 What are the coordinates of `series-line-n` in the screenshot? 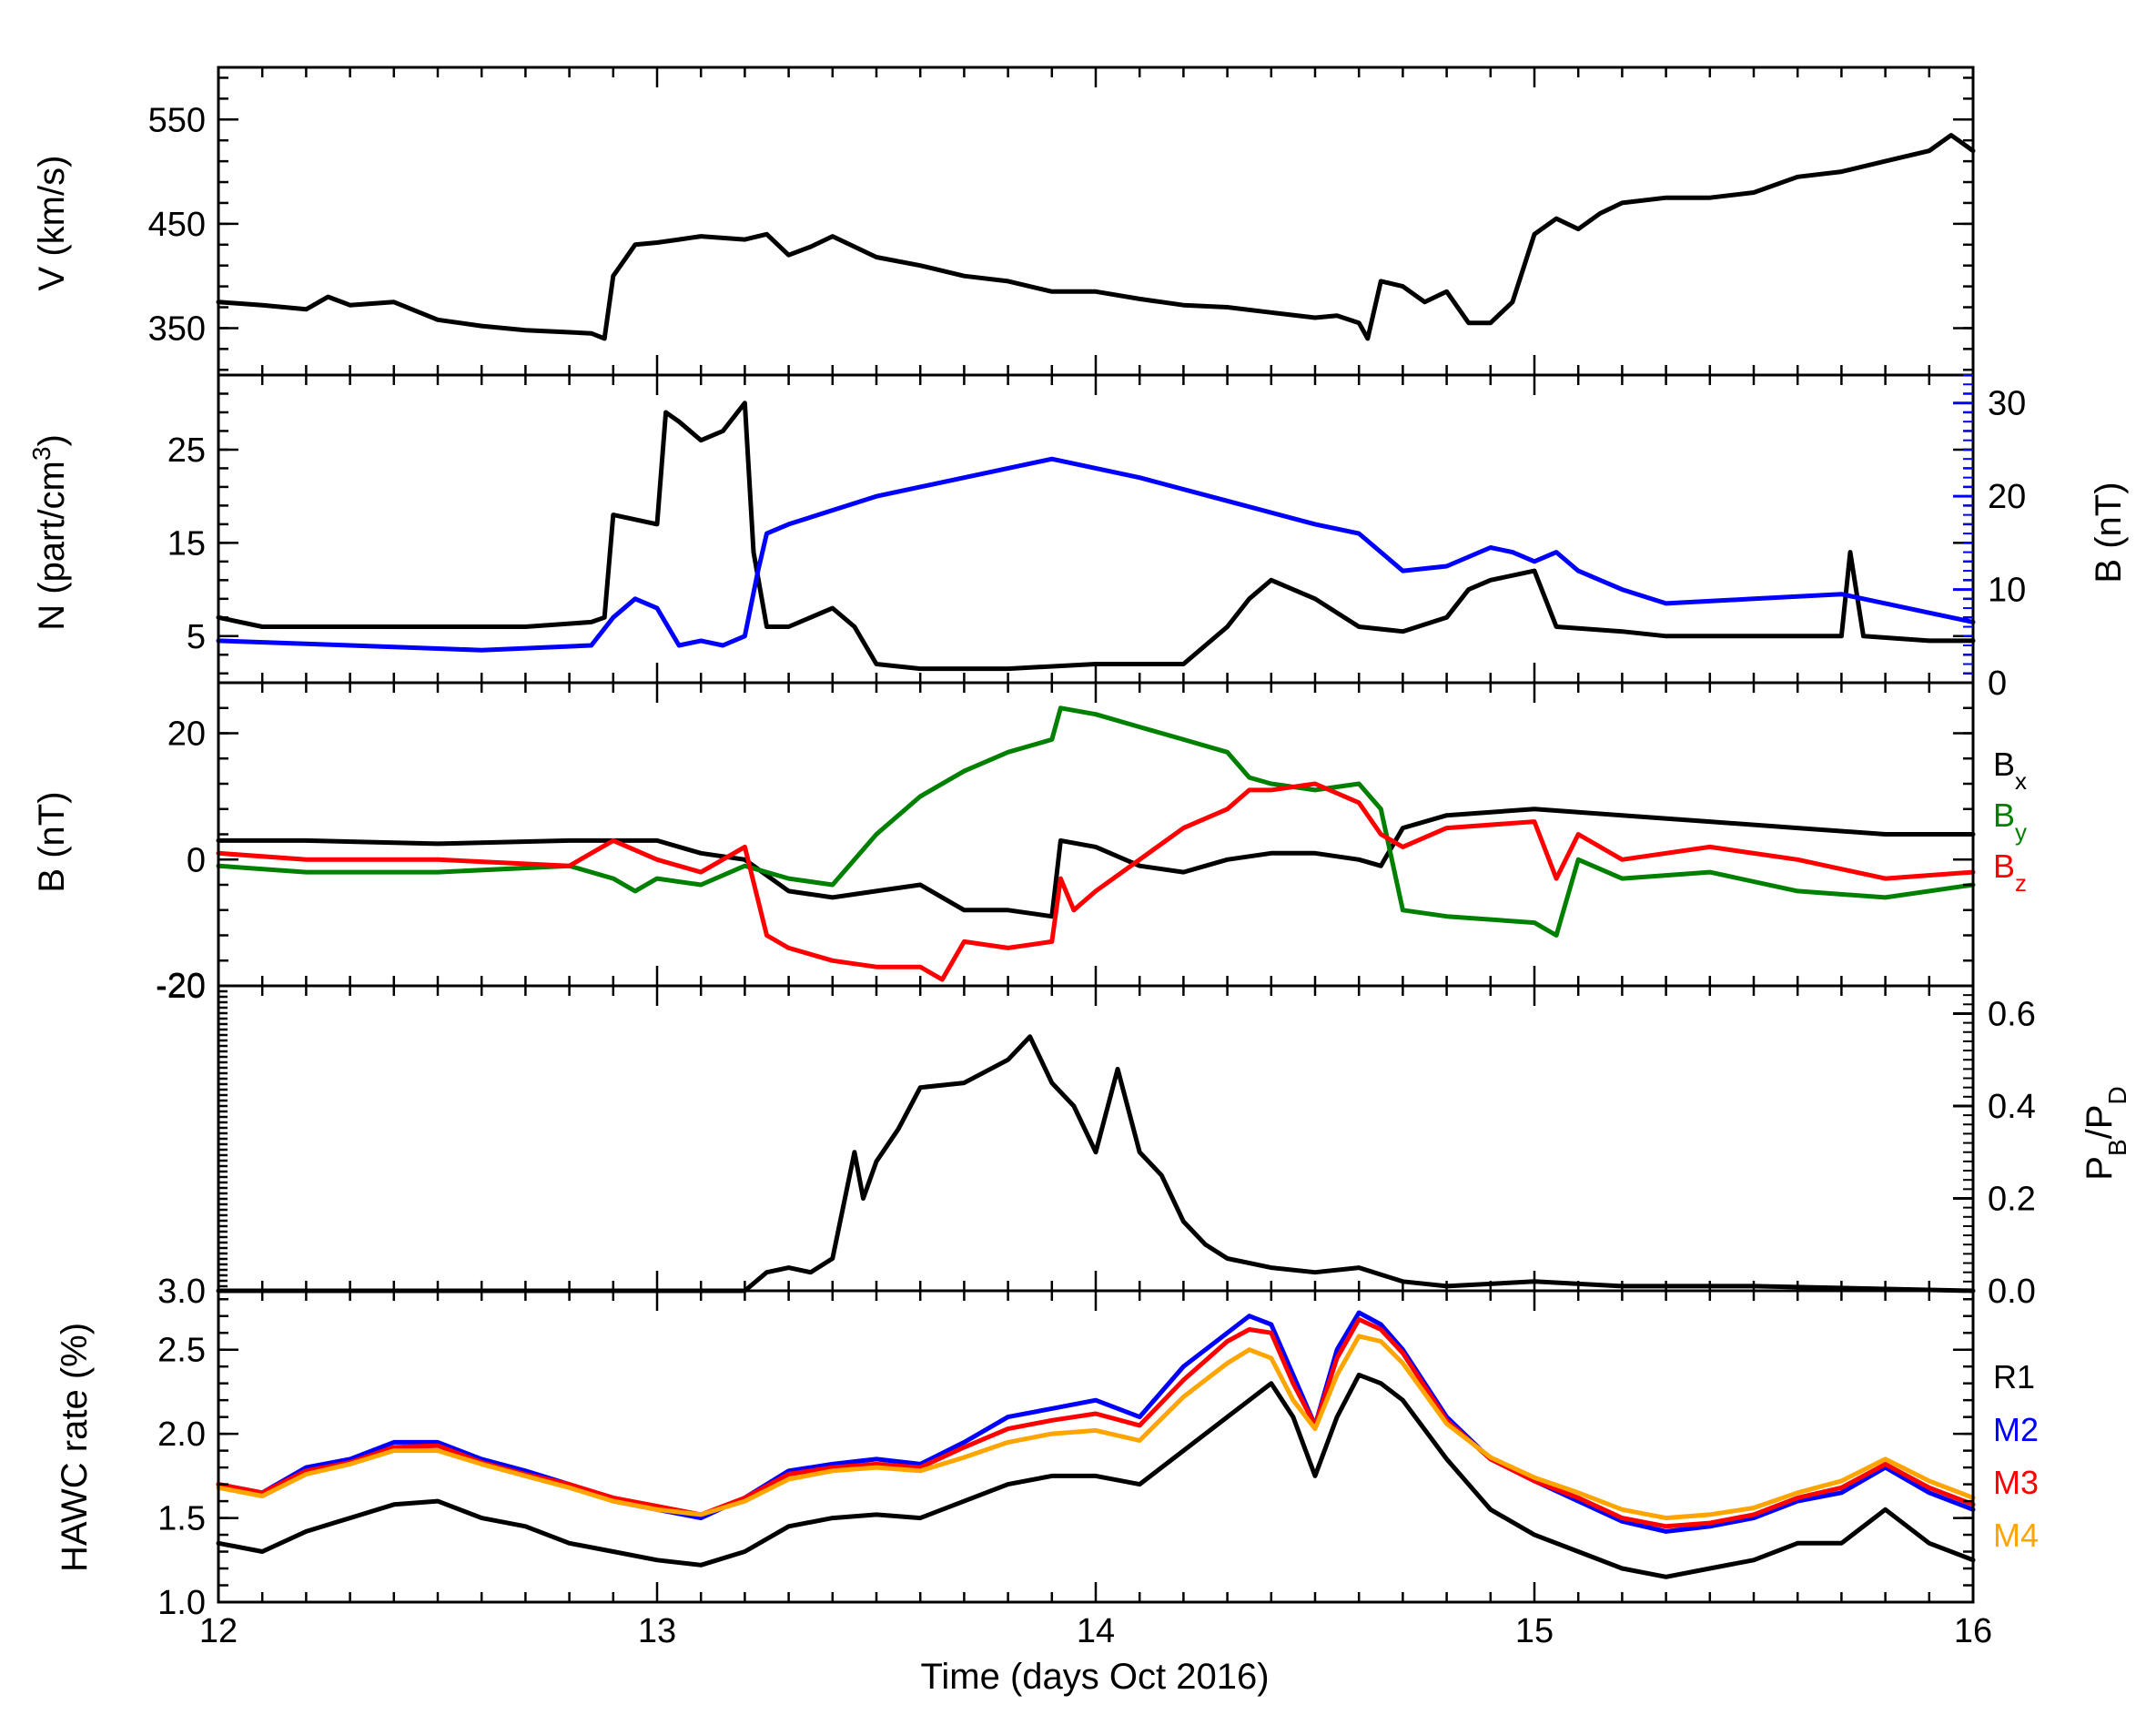 It's located at (1096, 536).